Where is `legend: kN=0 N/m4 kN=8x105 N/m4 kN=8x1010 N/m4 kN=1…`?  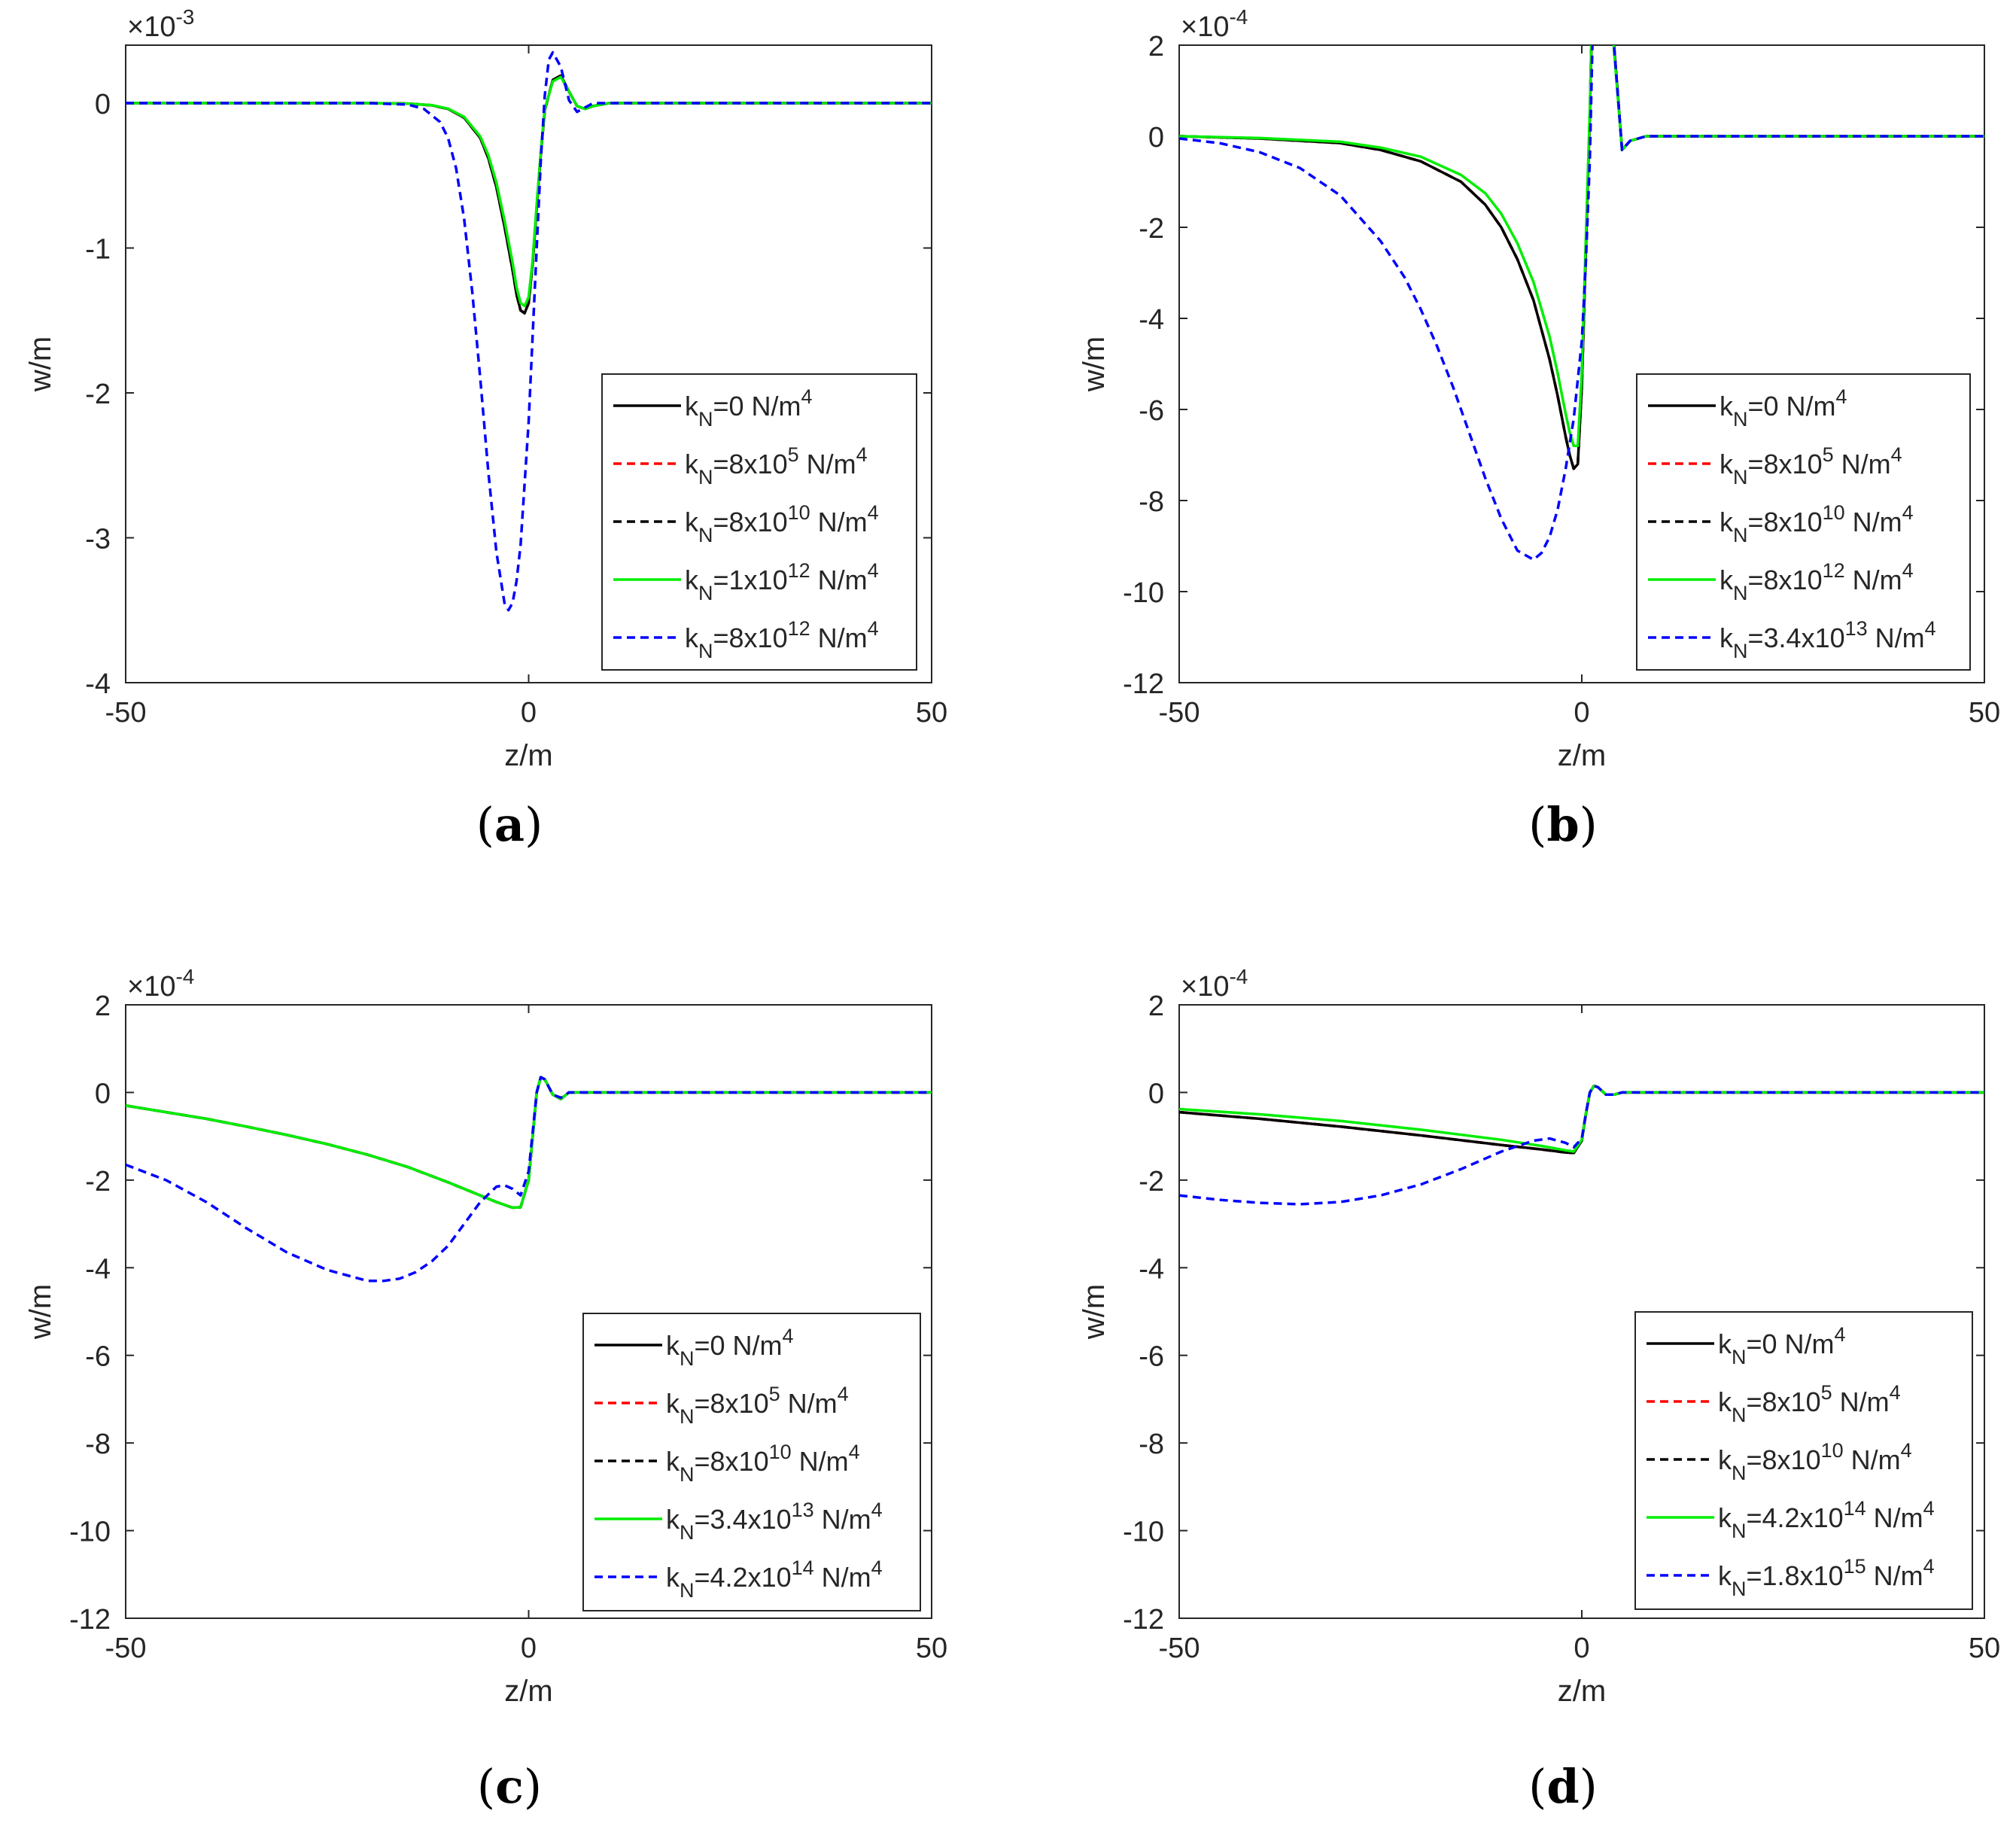
legend: kN=0 N/m4 kN=8x105 N/m4 kN=8x1010 N/m4 kN=1… is located at coordinates (759, 522).